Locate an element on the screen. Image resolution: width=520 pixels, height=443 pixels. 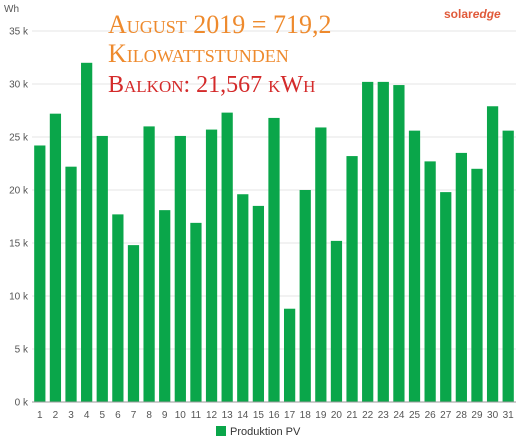
x-tick-label: 31 is located at coordinates (509, 415).